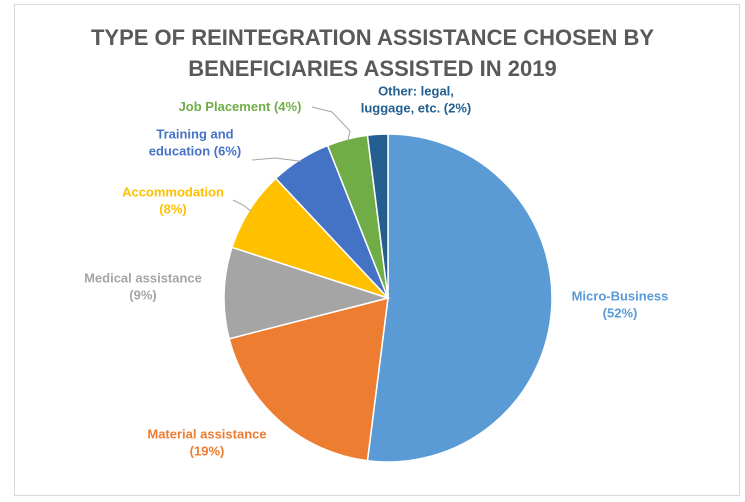  I want to click on leader-line-accommodation, so click(242, 205).